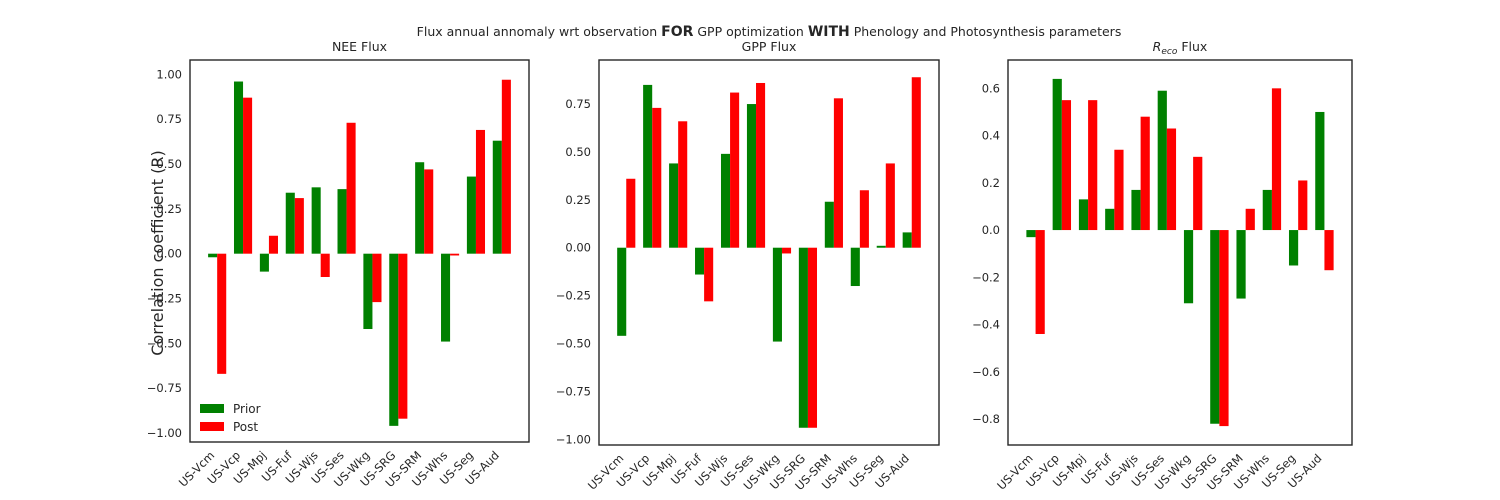 The image size is (1500, 500). I want to click on legend-swatch-prior, so click(212, 408).